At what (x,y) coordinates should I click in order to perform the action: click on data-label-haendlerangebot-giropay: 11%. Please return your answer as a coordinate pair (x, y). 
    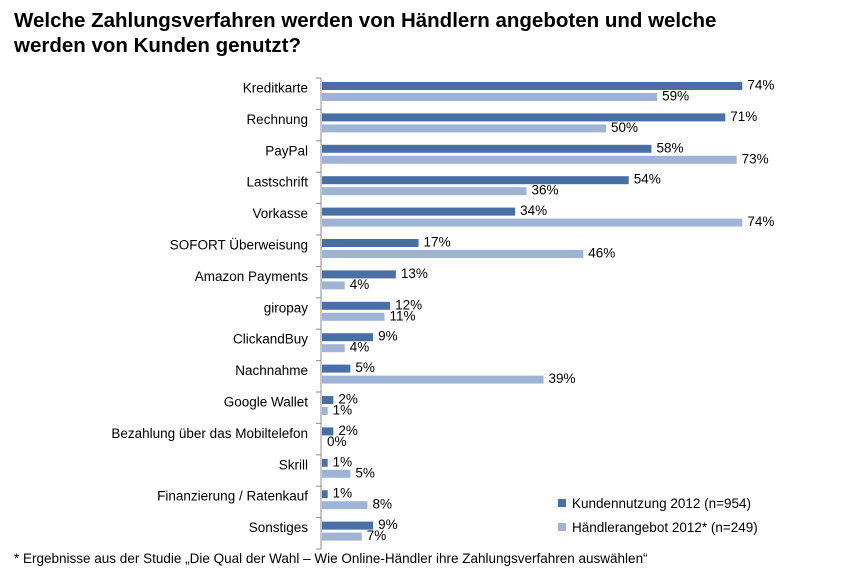
    Looking at the image, I should click on (402, 315).